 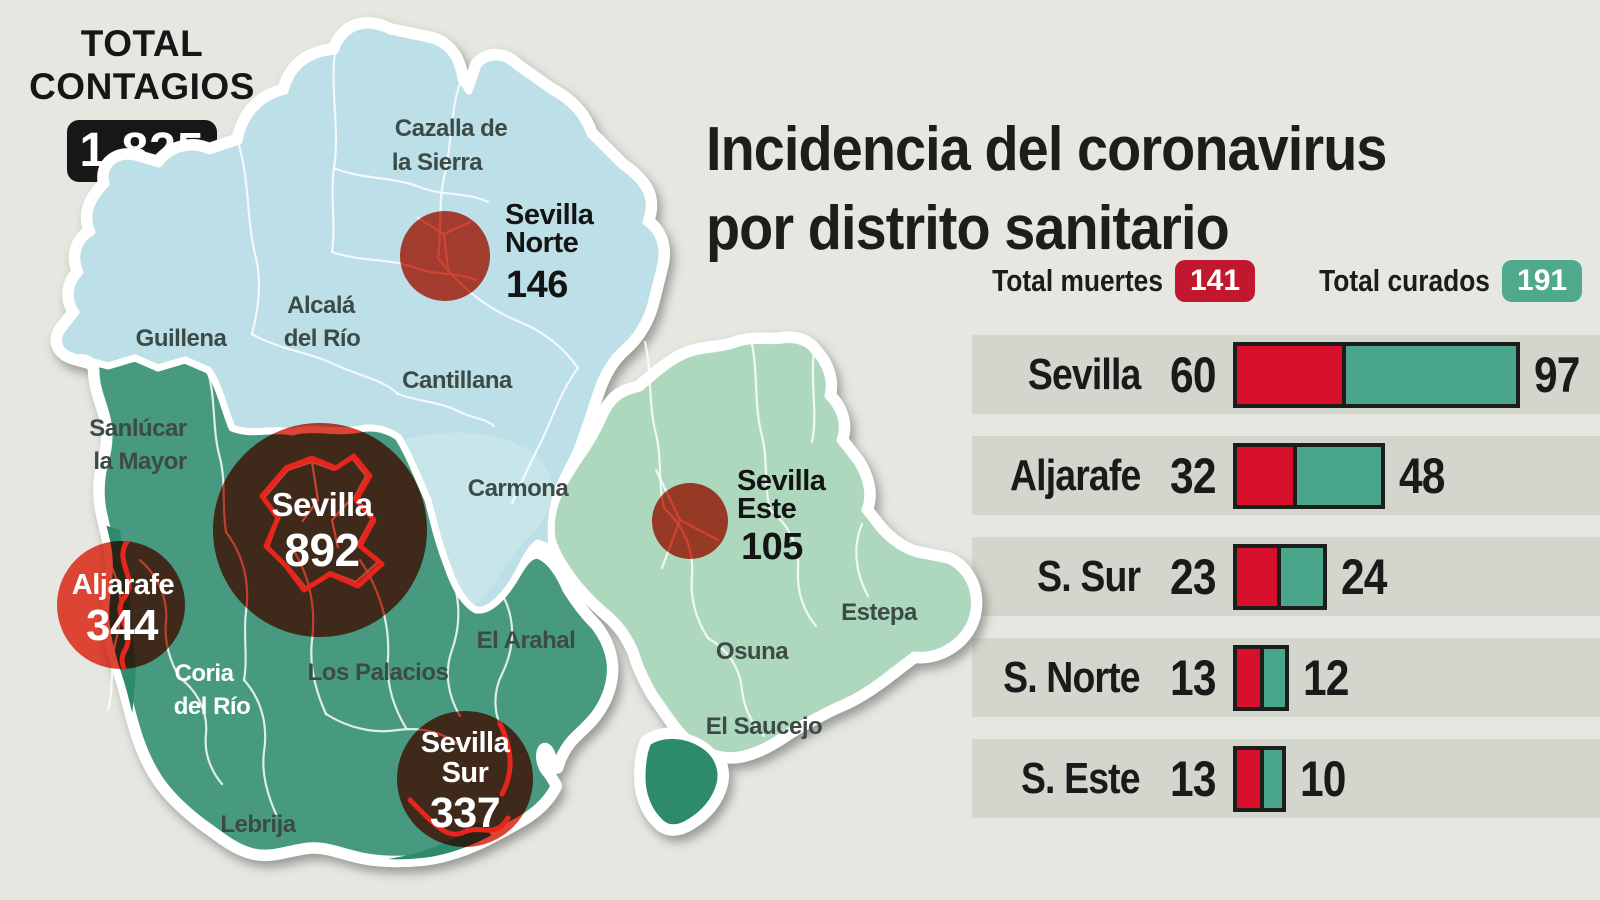 I want to click on district-este-value: 105, so click(x=772, y=547).